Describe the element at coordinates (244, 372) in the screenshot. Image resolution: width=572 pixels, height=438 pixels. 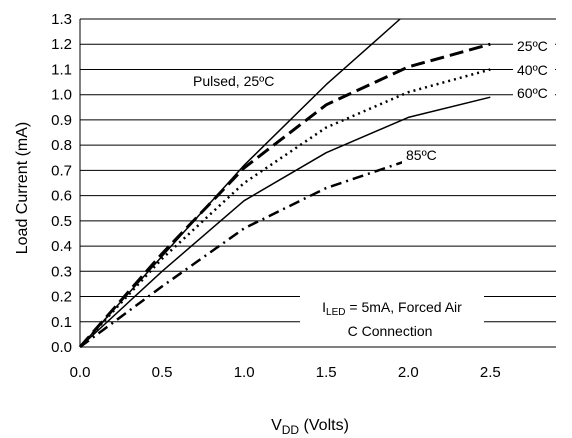
I see `x-tick-label-2: 1.0` at that location.